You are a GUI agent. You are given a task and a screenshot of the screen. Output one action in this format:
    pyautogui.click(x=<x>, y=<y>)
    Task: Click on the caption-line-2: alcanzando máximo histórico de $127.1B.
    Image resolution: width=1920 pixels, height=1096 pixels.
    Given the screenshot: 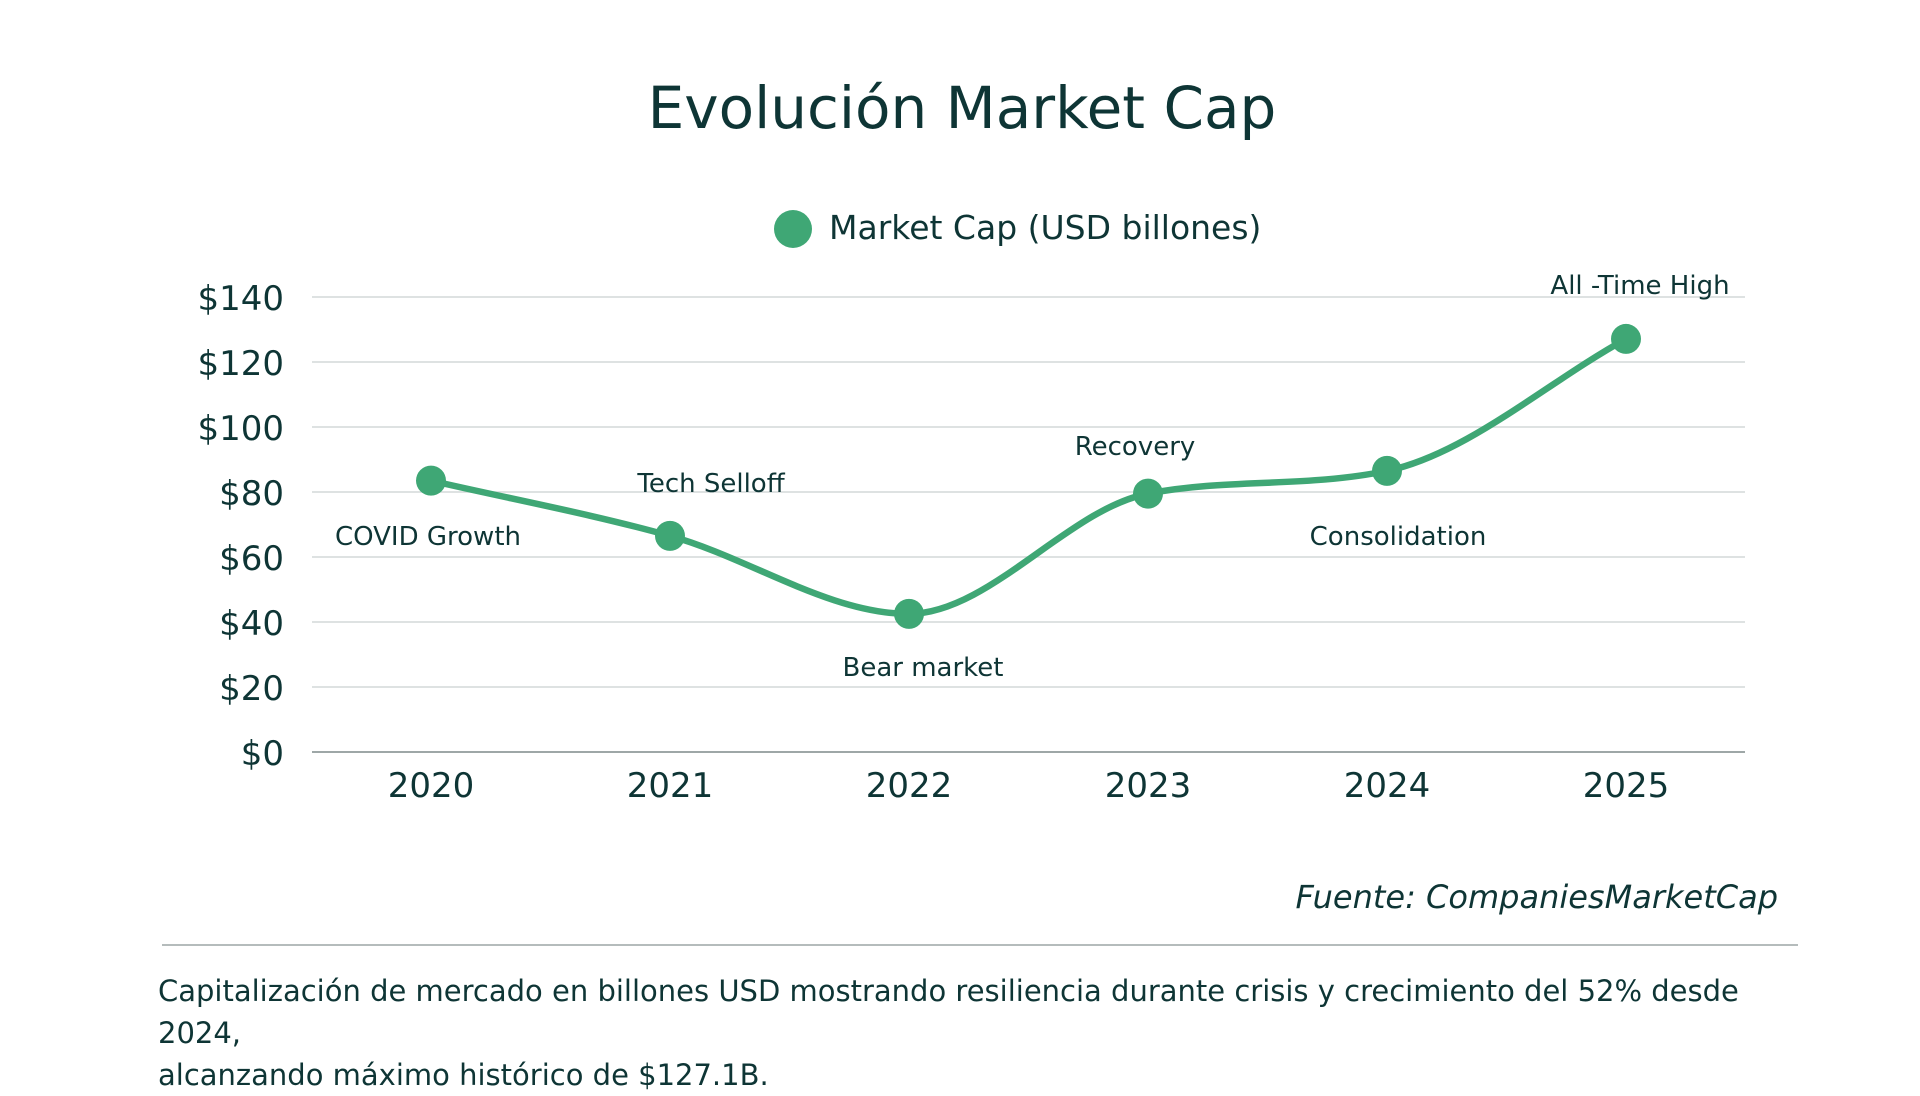 What is the action you would take?
    pyautogui.click(x=463, y=1075)
    